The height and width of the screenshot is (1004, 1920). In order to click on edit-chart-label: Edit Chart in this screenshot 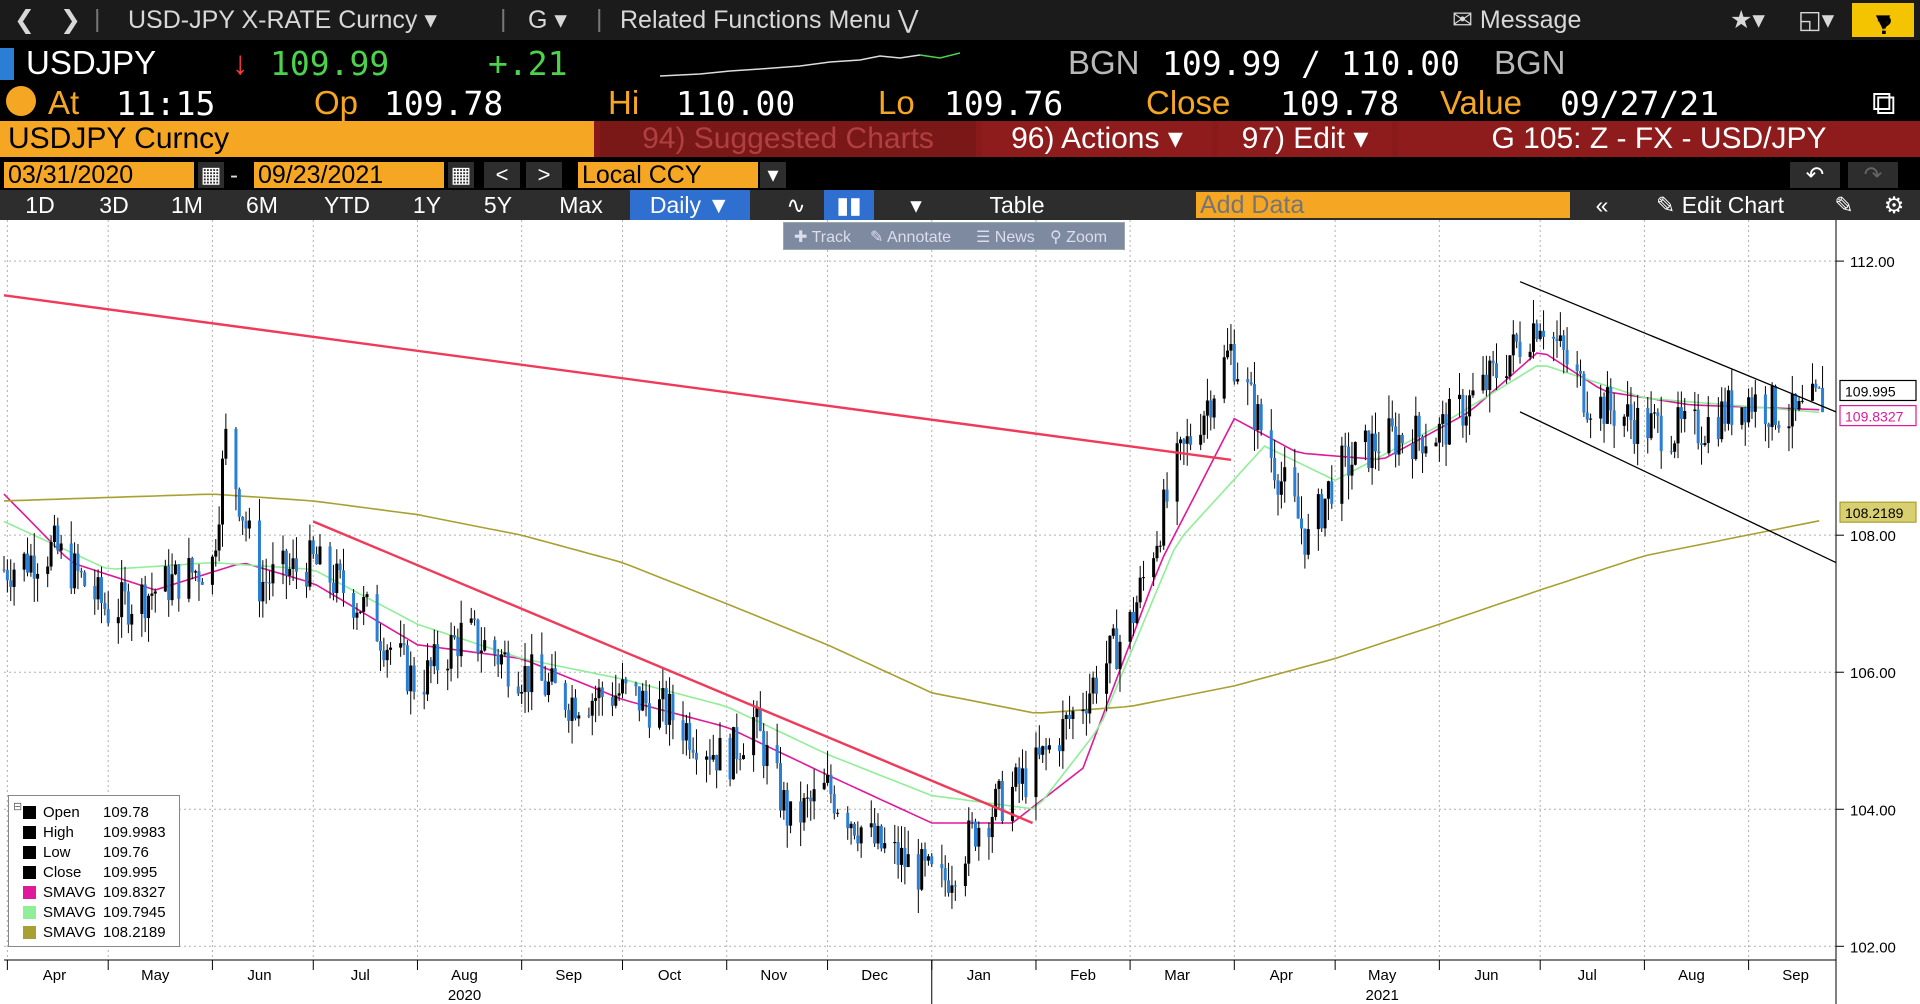, I will do `click(1732, 205)`.